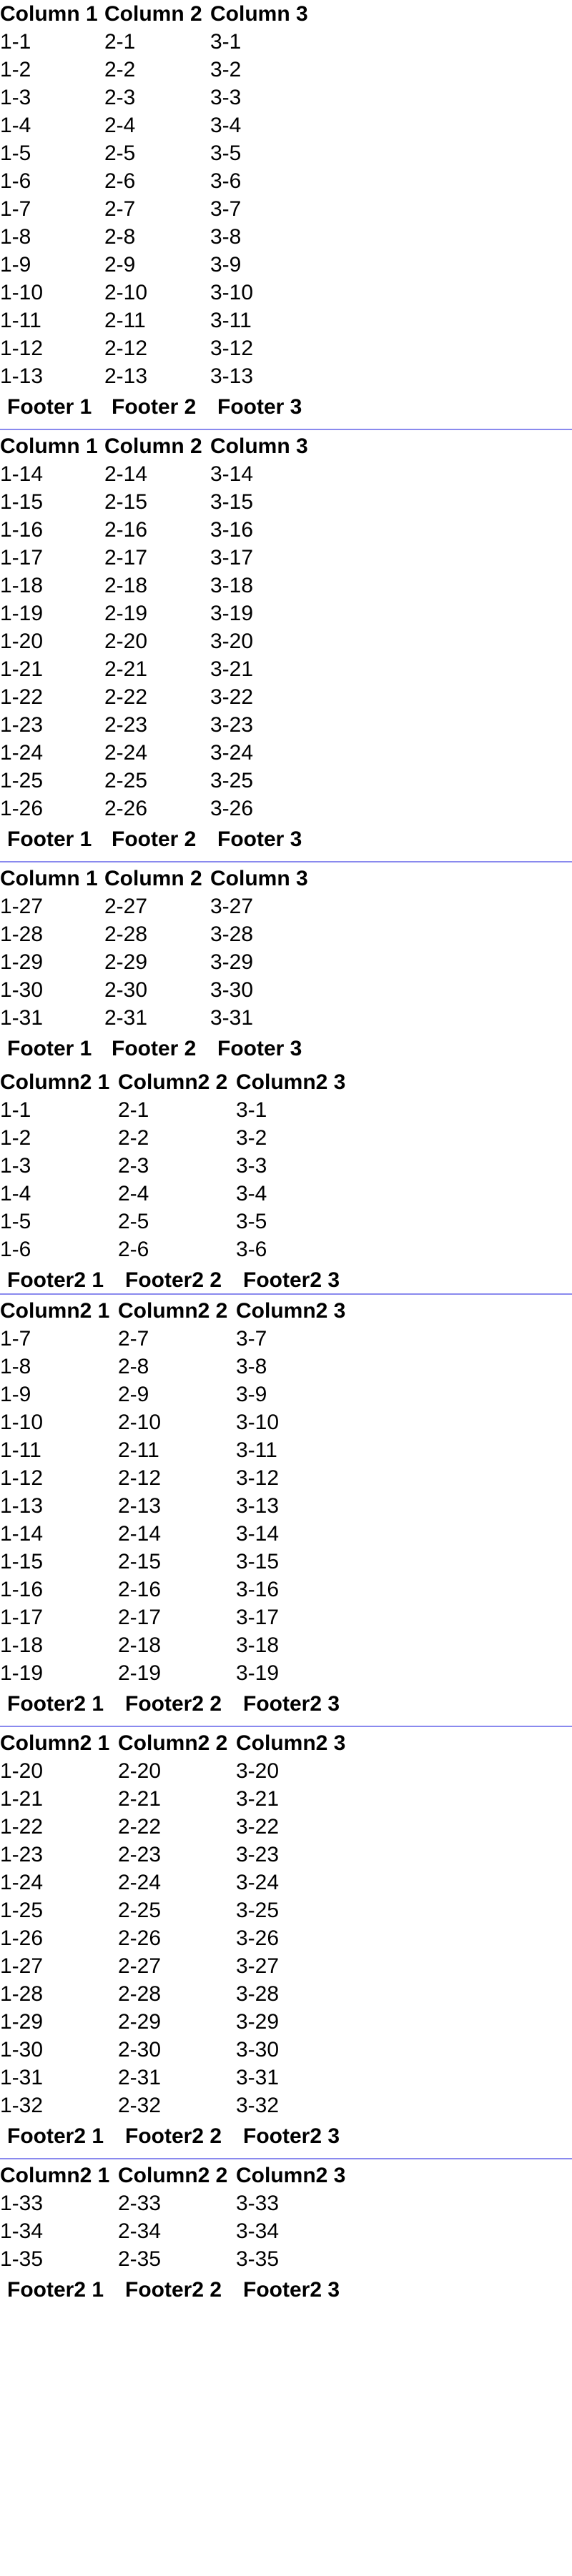  I want to click on table-cell: 1-34, so click(22, 2231).